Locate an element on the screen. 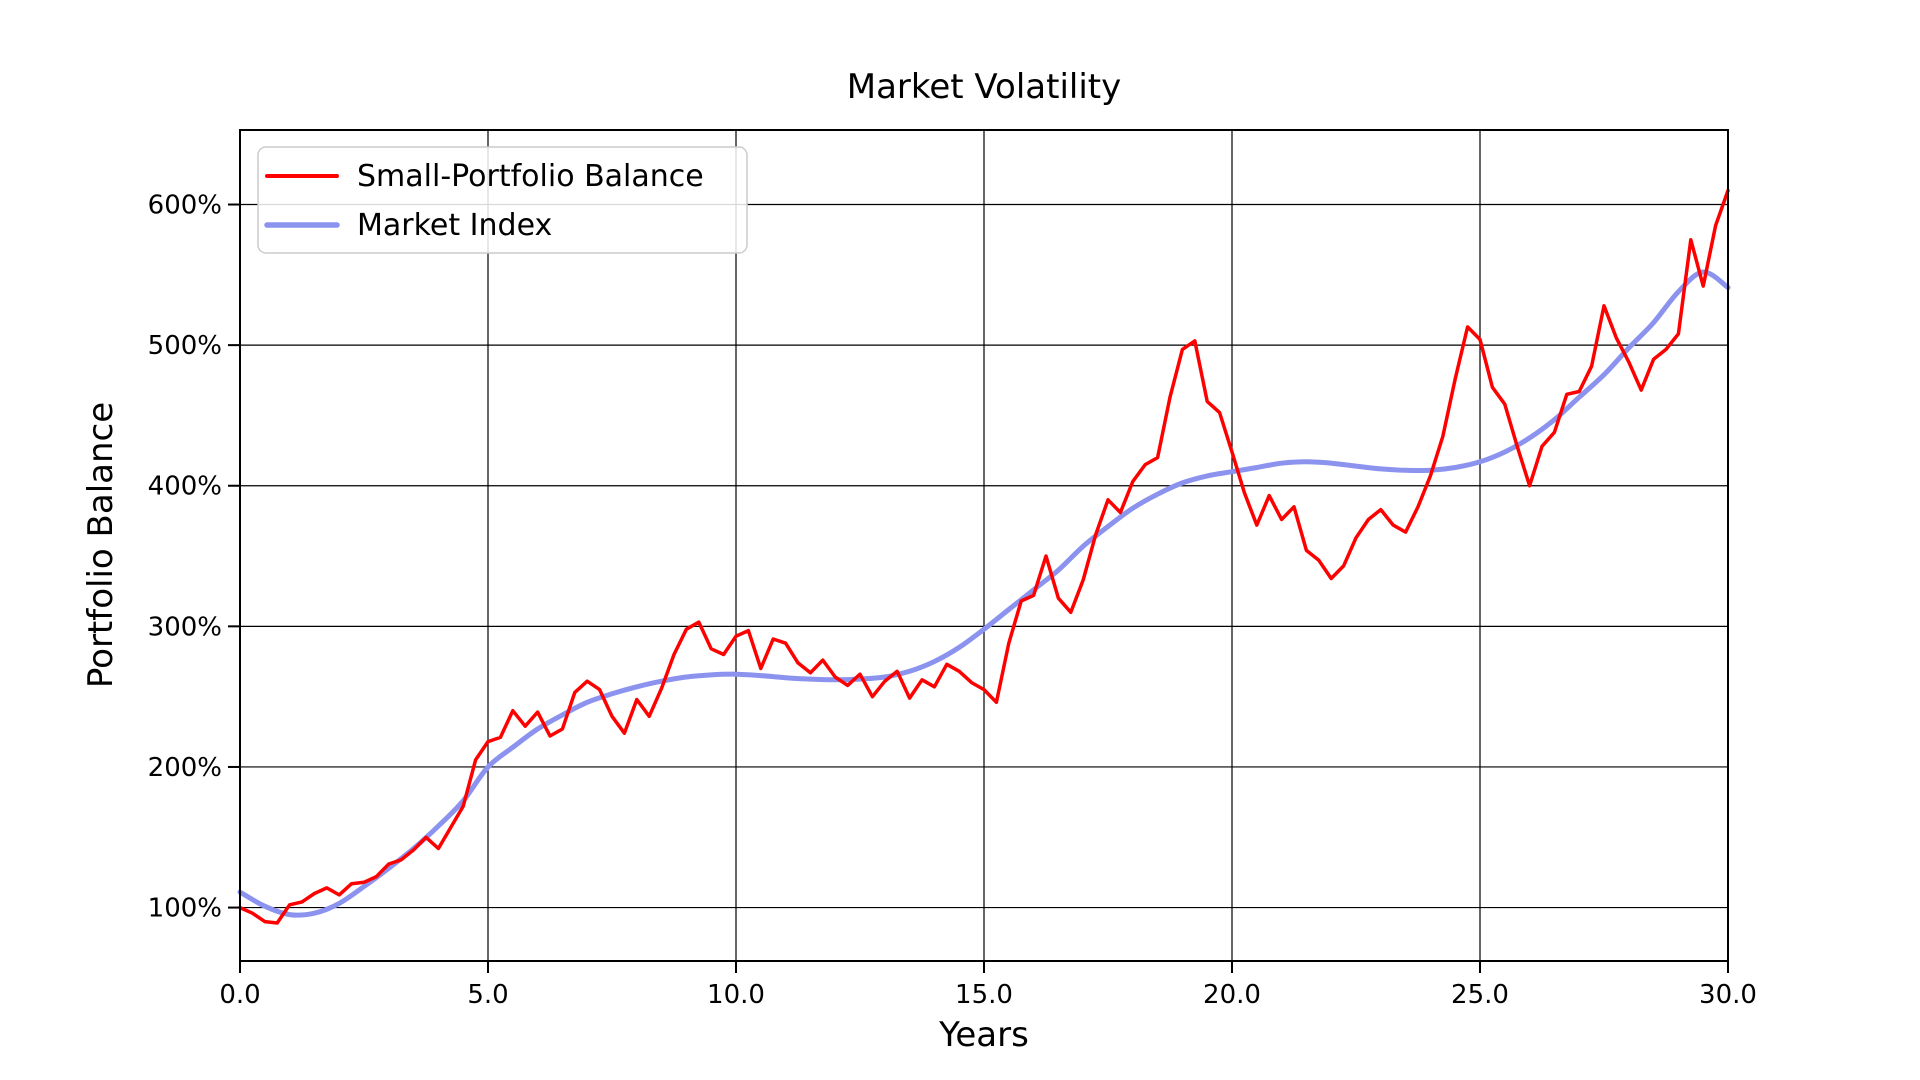 This screenshot has width=1920, height=1080. legend: Small-Portfolio Balance Market Index is located at coordinates (502, 200).